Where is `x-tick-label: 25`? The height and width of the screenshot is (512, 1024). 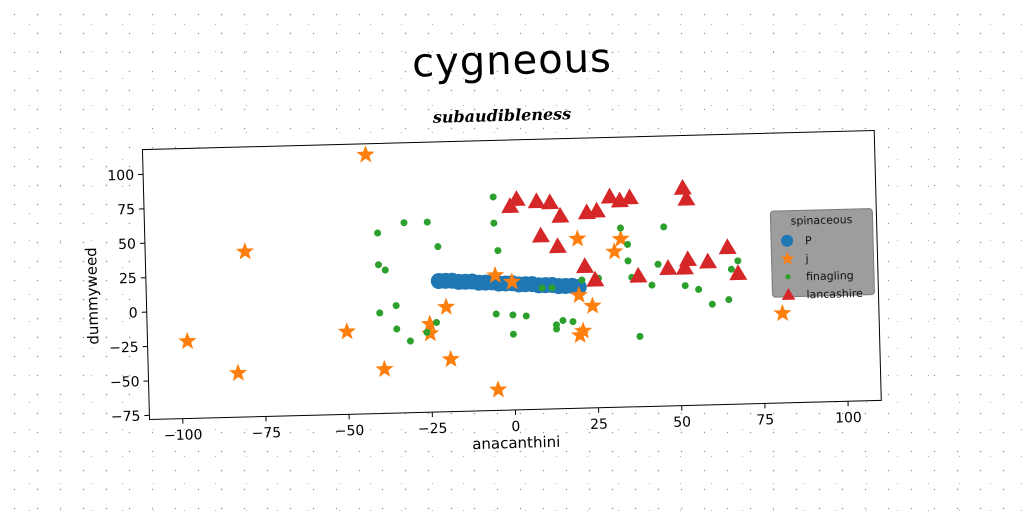
x-tick-label: 25 is located at coordinates (599, 425).